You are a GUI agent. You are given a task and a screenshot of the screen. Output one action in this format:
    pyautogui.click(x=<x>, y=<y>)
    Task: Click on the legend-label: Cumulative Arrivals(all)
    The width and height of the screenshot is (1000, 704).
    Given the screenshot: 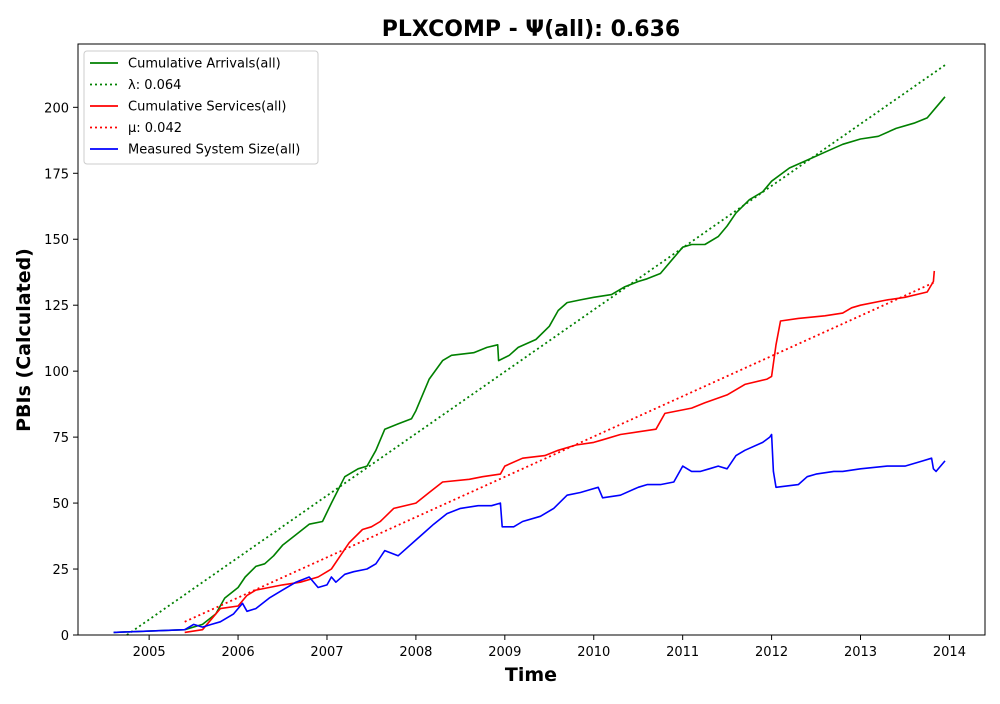 What is the action you would take?
    pyautogui.click(x=204, y=64)
    